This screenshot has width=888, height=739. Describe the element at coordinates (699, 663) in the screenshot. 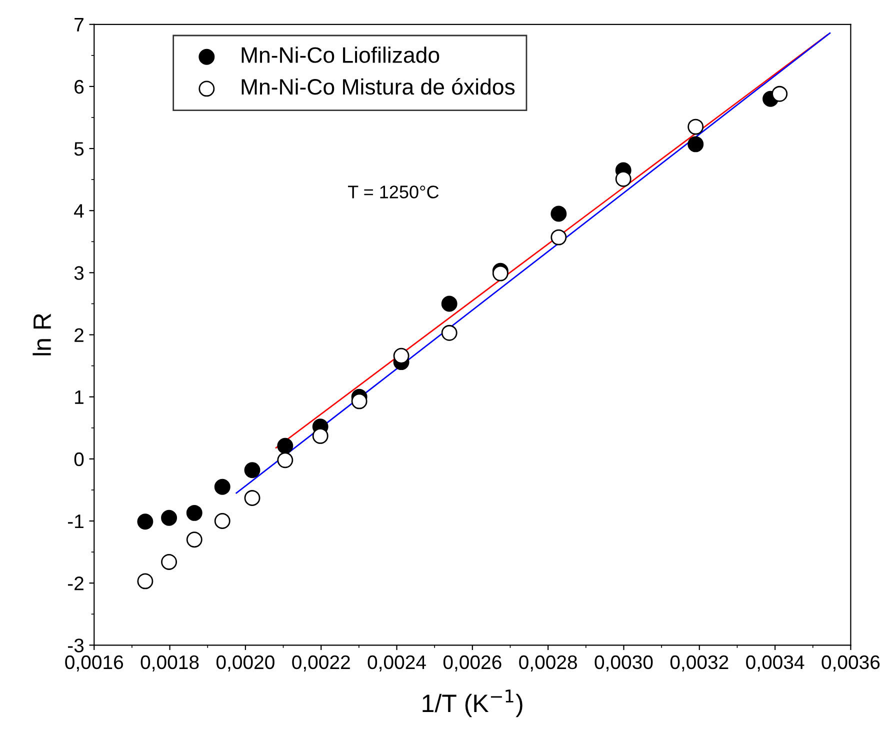

I see `x-tick-label: 0,0032` at that location.